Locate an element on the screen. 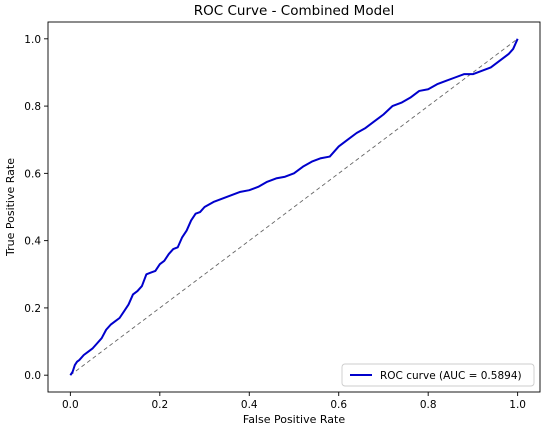 The height and width of the screenshot is (429, 550). y-tick-label: 0.2 is located at coordinates (32, 309).